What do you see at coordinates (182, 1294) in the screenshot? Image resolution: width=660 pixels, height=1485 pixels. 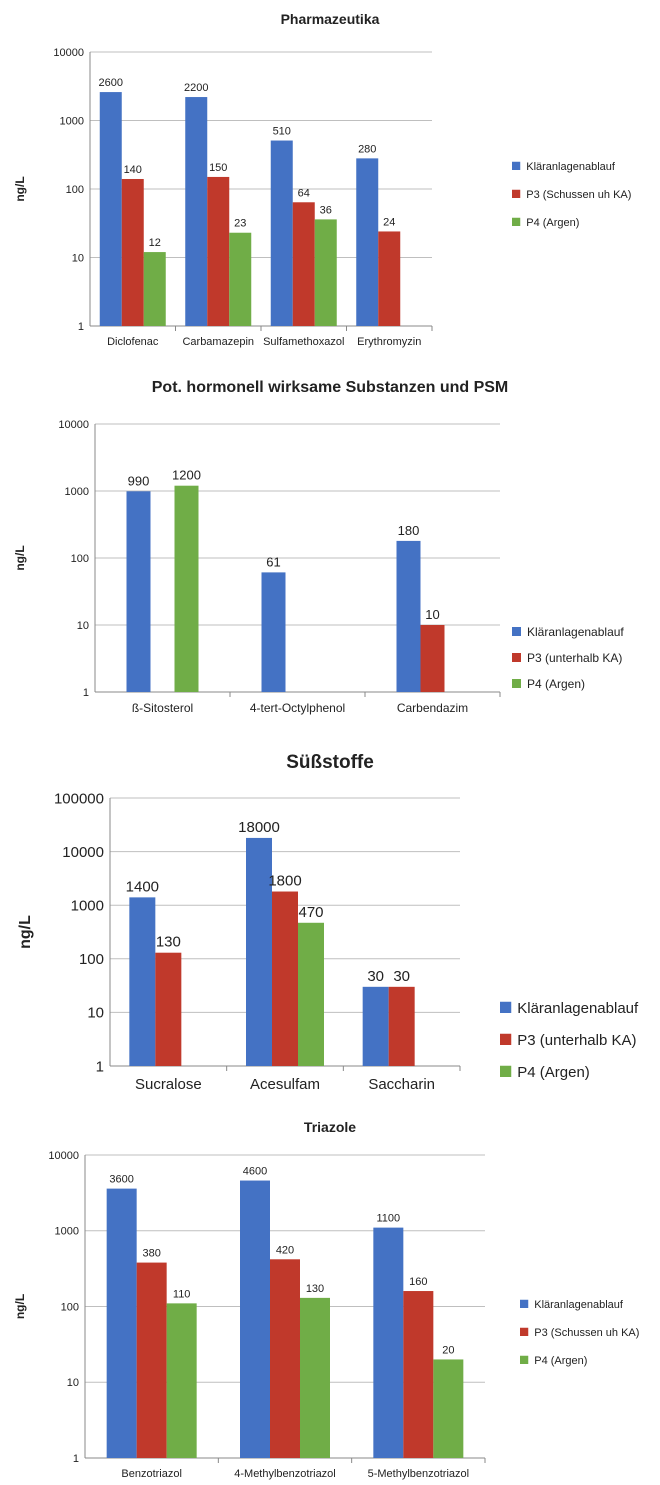 I see `data-label: 110` at bounding box center [182, 1294].